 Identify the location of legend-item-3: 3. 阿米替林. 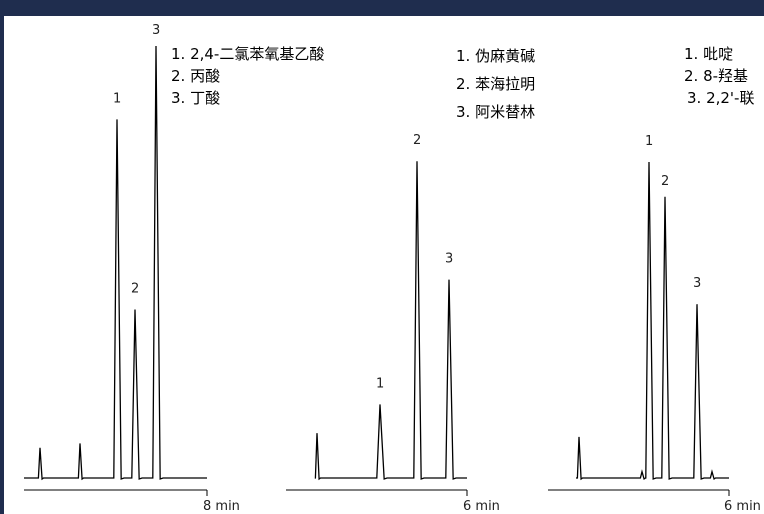
(496, 112).